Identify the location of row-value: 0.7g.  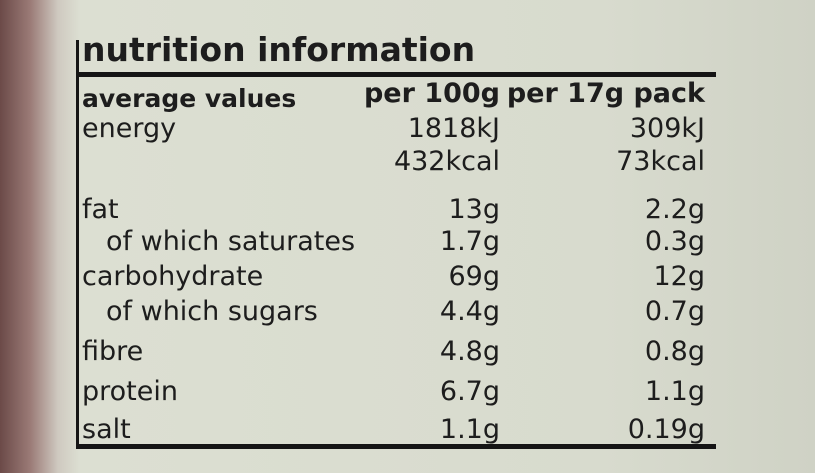
(674, 311).